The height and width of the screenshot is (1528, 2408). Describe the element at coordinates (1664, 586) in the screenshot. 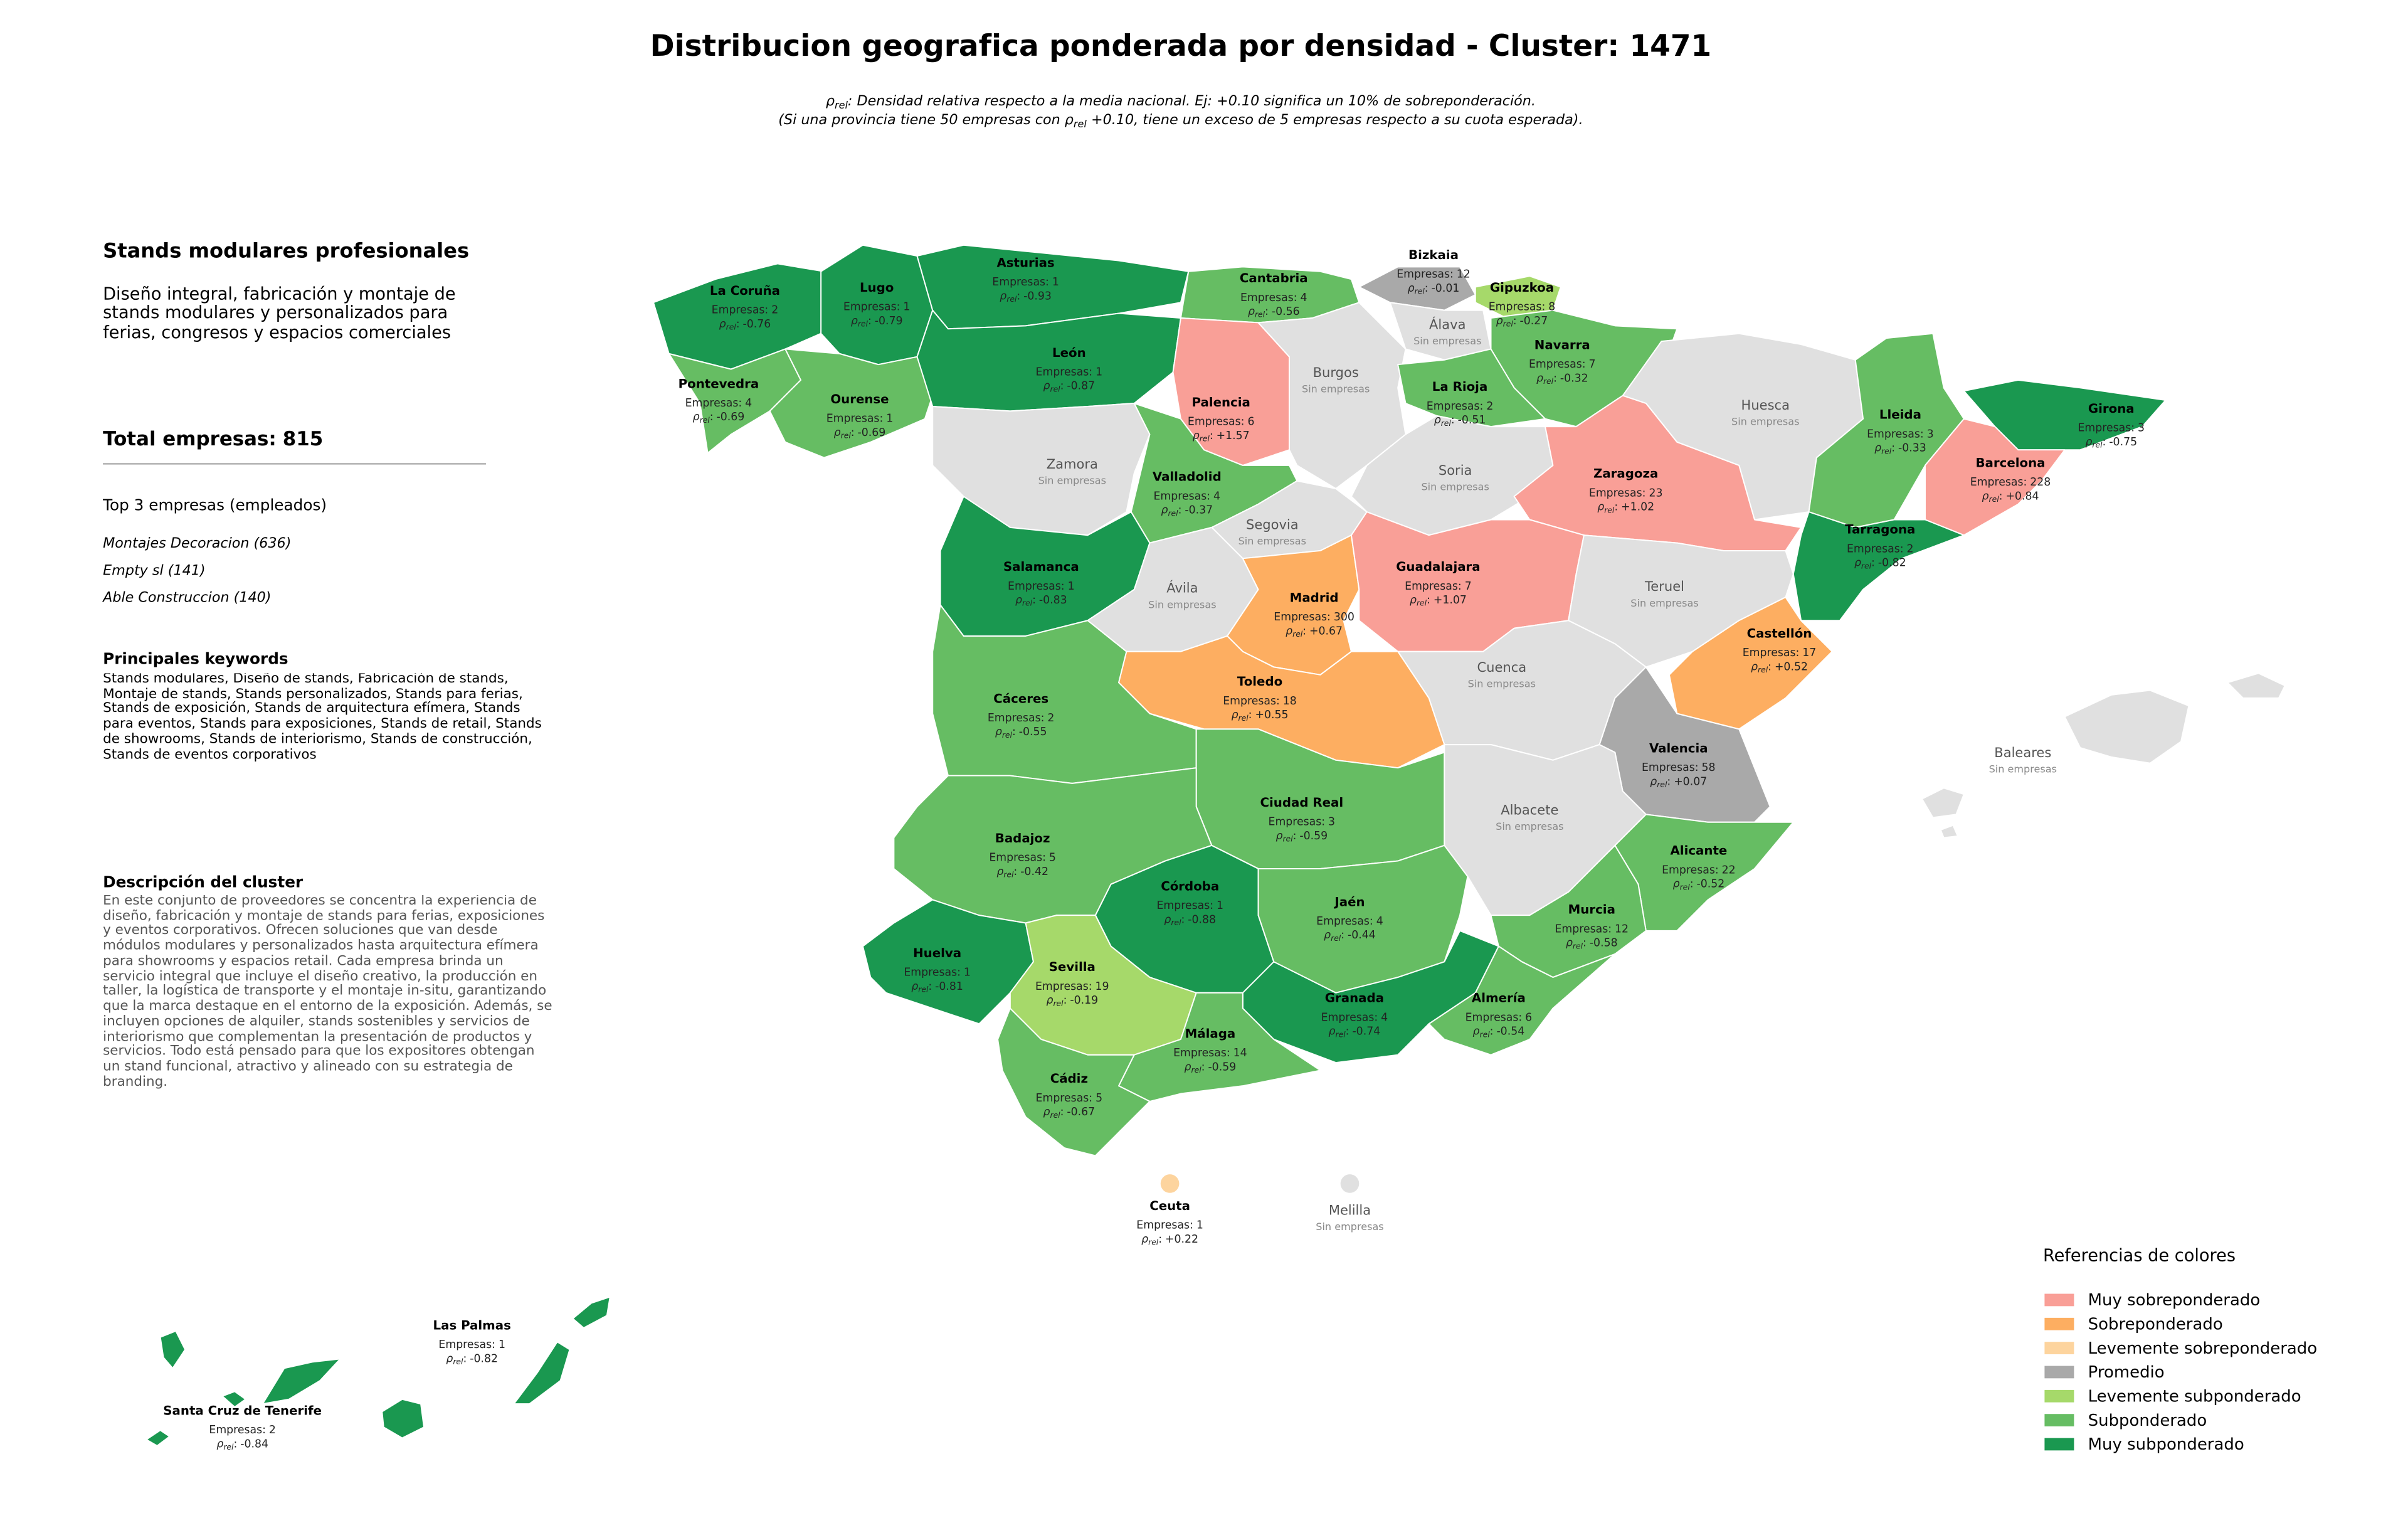

I see `province-name: Teruel` at that location.